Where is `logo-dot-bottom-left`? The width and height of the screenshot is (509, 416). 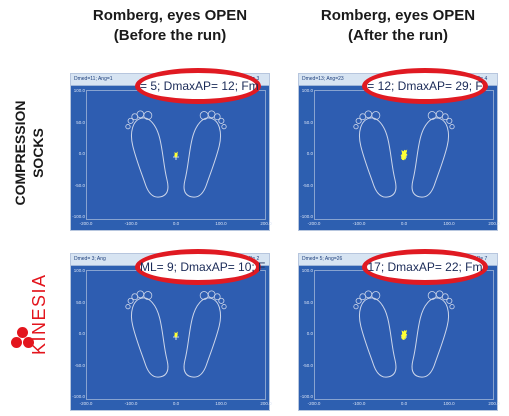 logo-dot-bottom-left is located at coordinates (16, 342).